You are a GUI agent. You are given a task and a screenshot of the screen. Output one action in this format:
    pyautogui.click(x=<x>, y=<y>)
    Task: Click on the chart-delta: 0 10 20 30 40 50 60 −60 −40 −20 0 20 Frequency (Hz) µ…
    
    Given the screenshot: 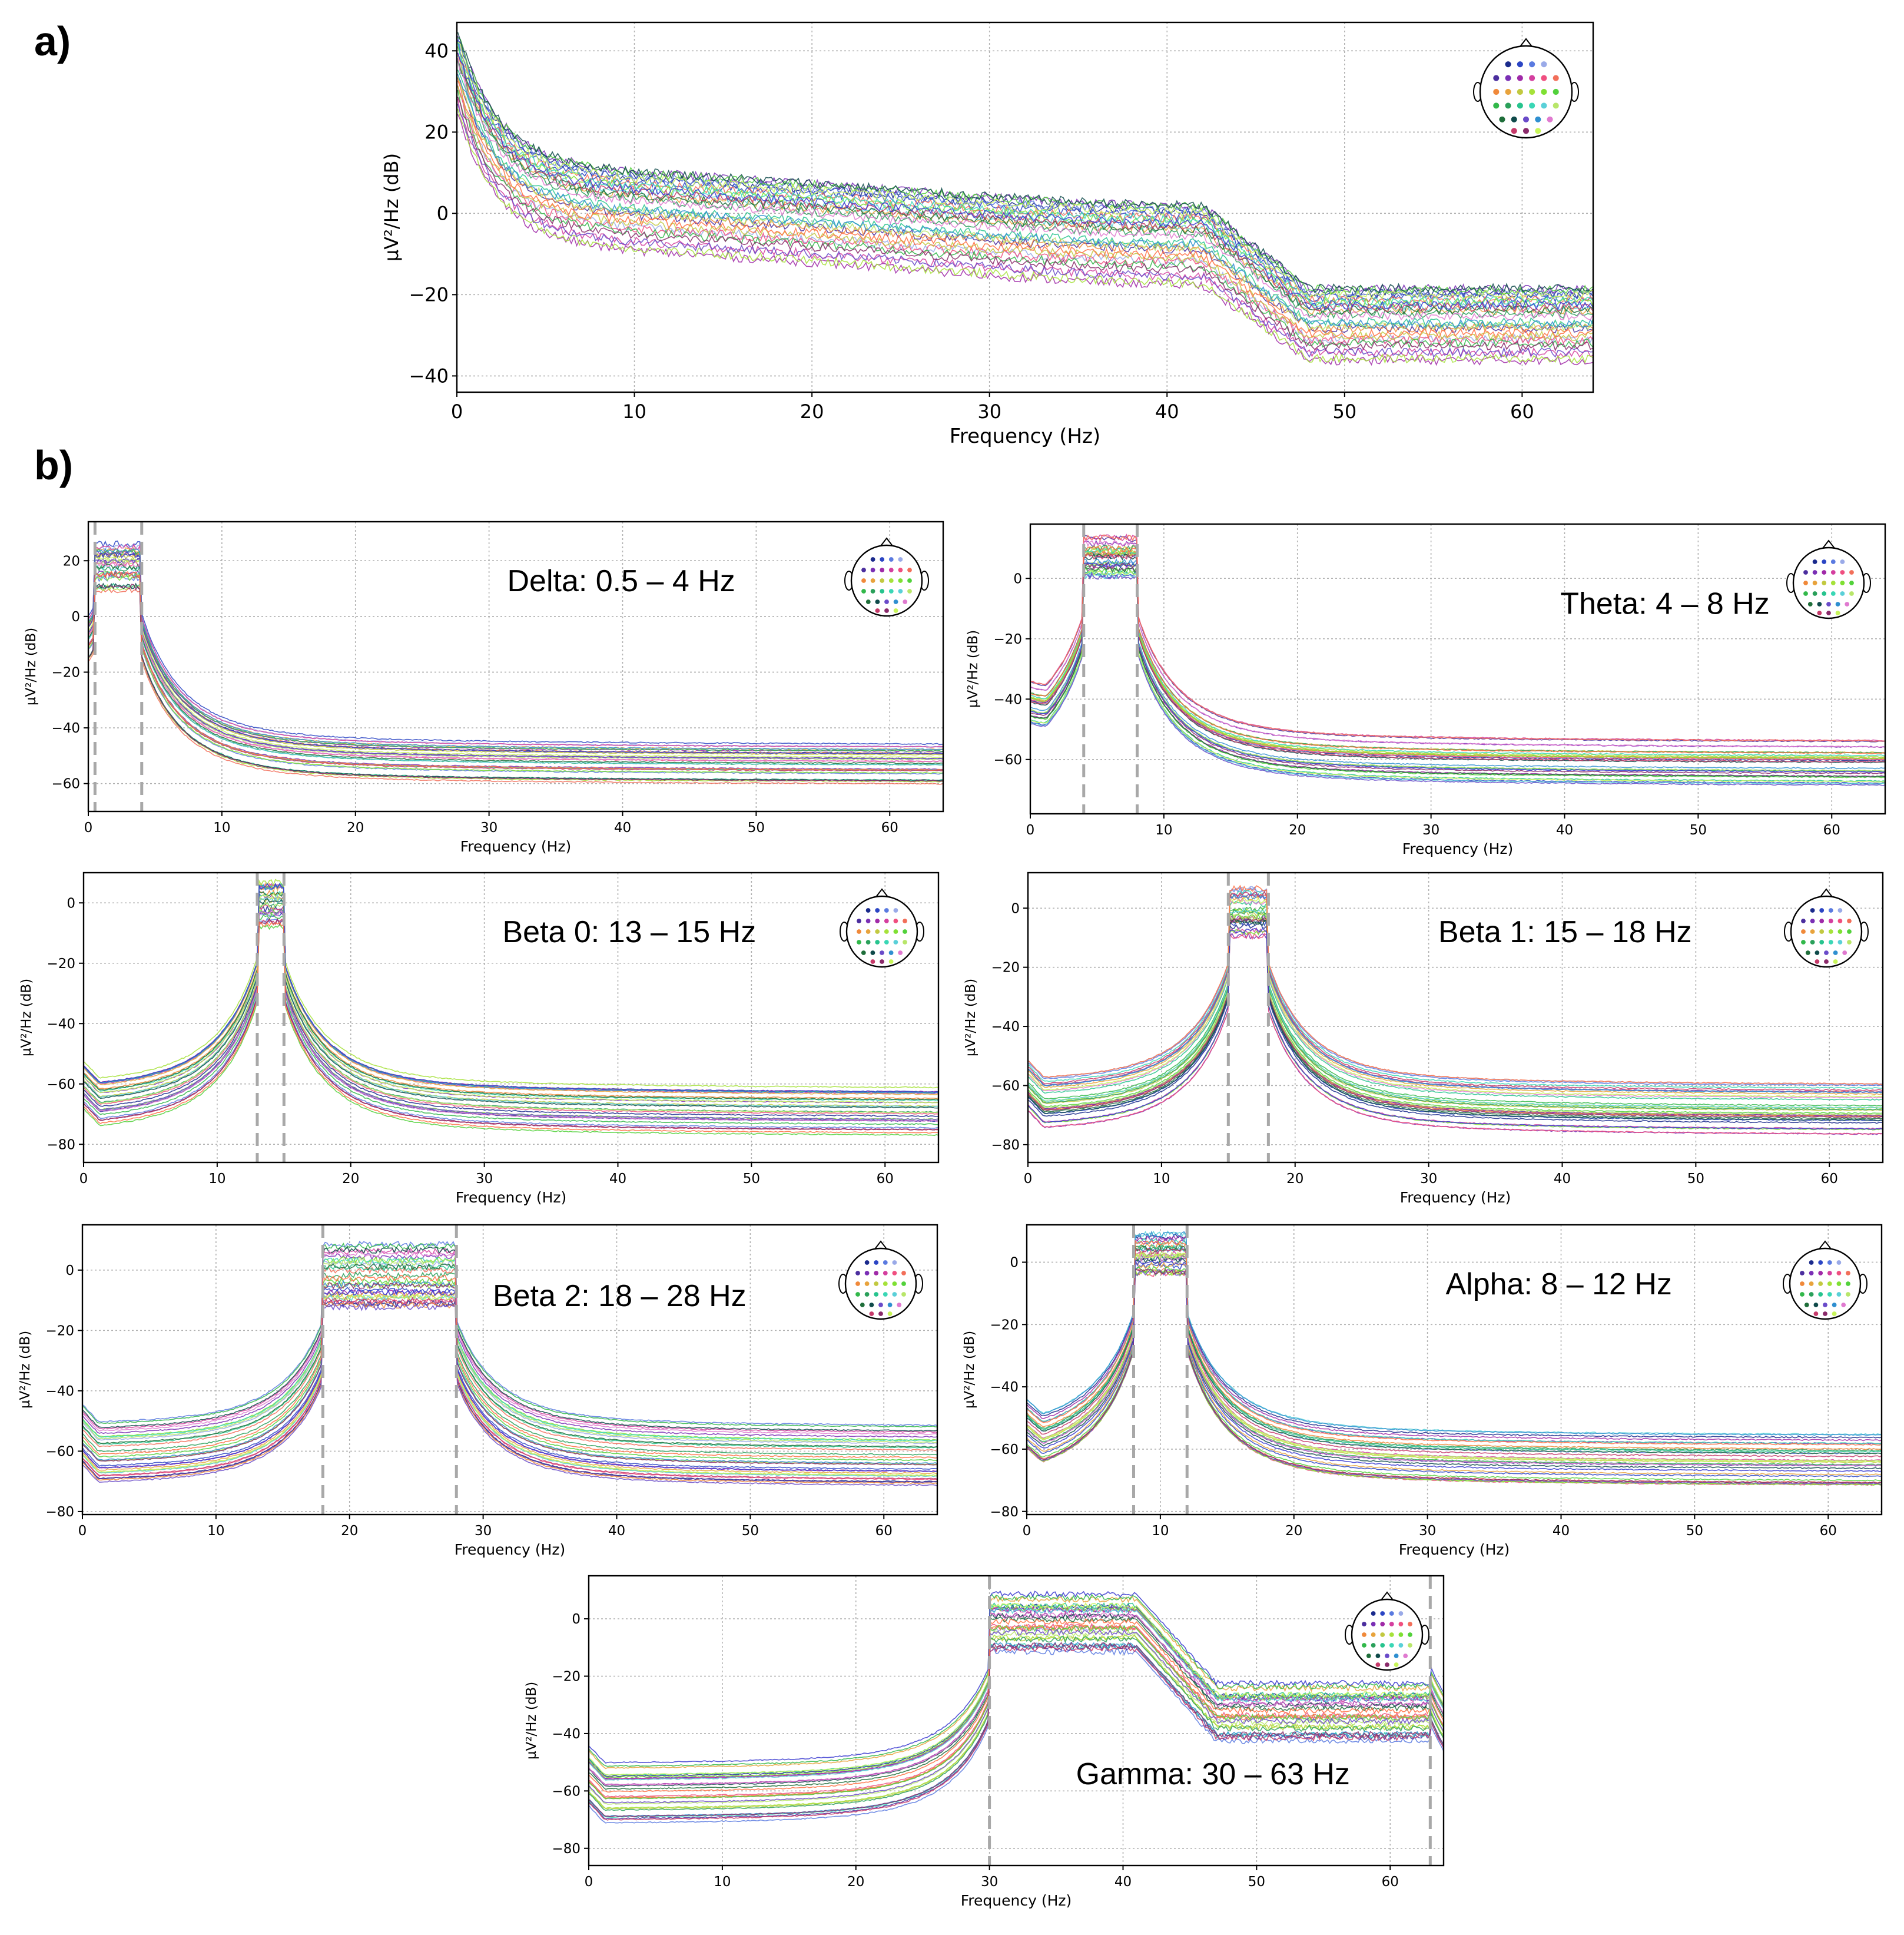 What is the action you would take?
    pyautogui.click(x=484, y=688)
    